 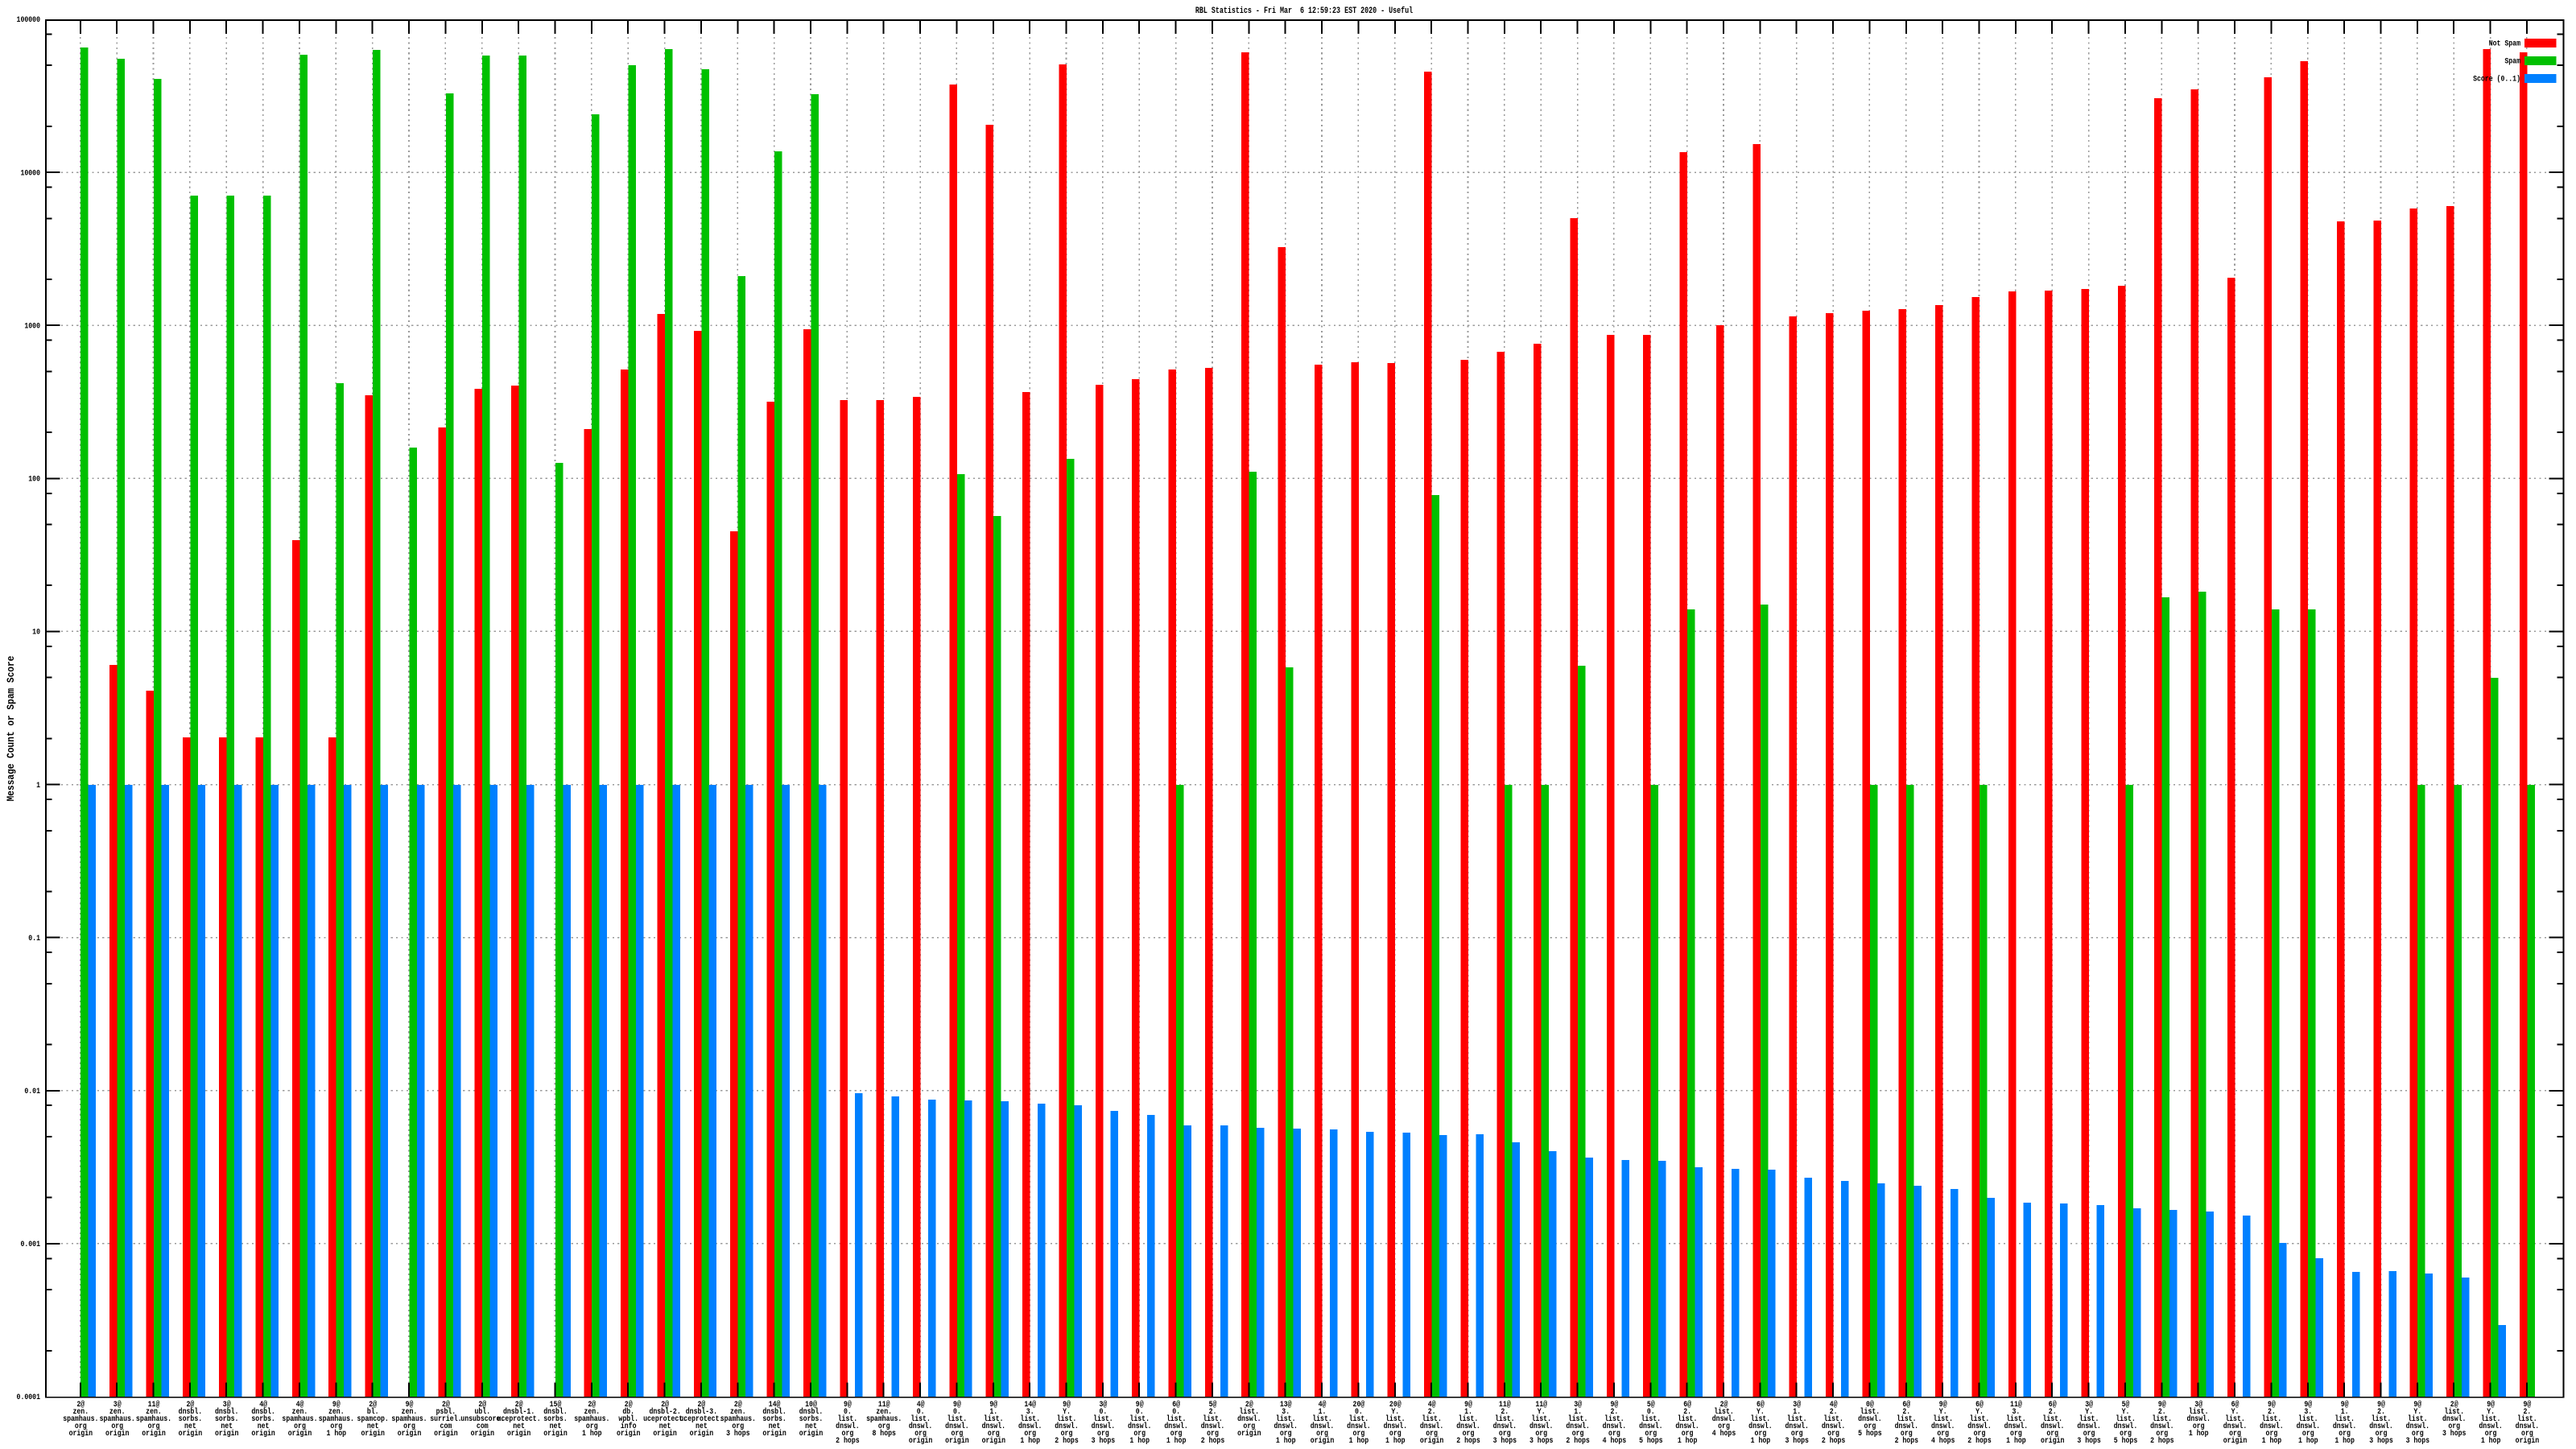 What do you see at coordinates (373, 1418) in the screenshot?
I see `svg-text: spamcop.` at bounding box center [373, 1418].